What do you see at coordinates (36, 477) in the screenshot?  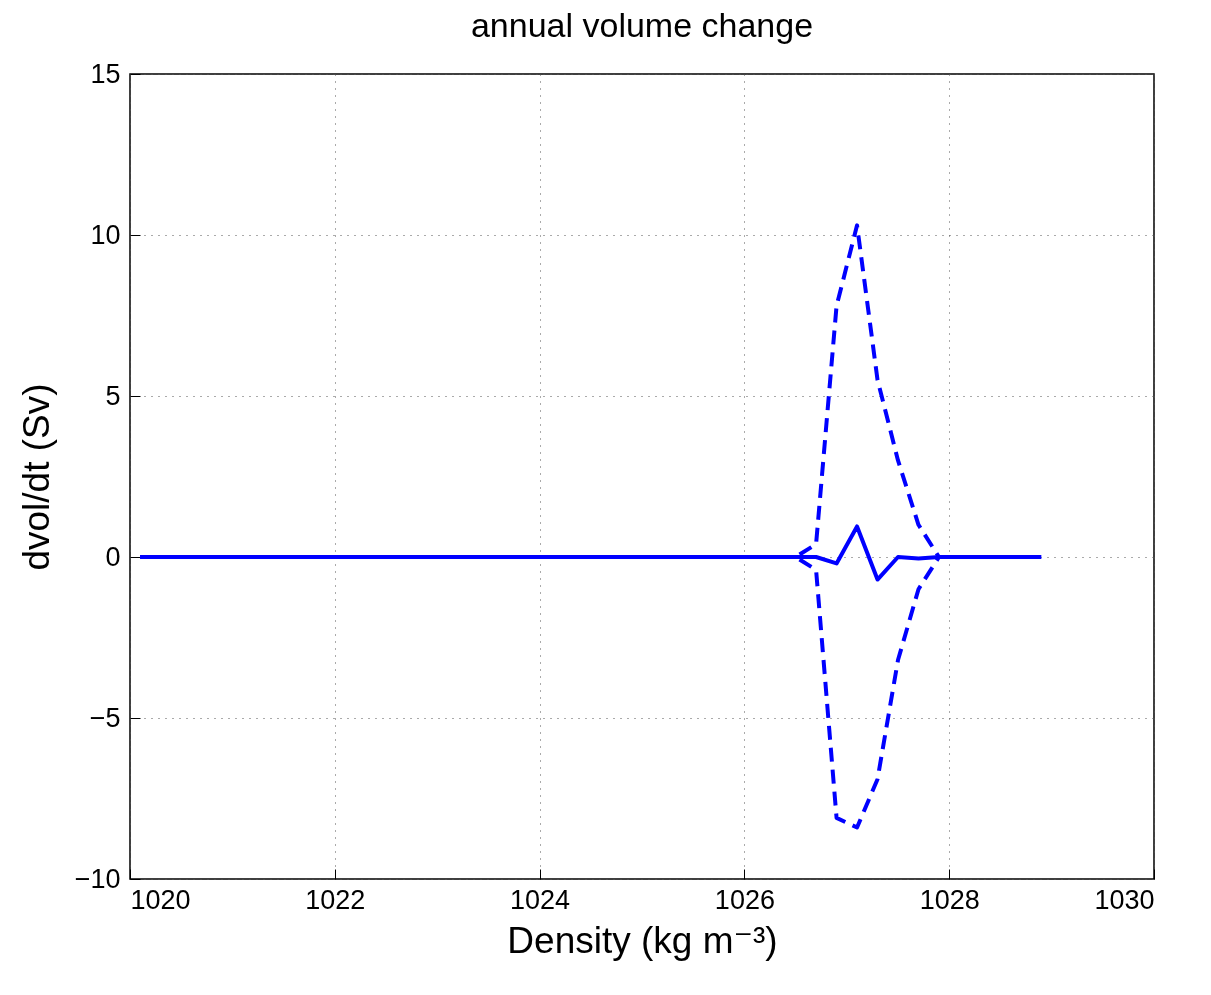 I see `y-axis-title: dvol/dt (Sv)` at bounding box center [36, 477].